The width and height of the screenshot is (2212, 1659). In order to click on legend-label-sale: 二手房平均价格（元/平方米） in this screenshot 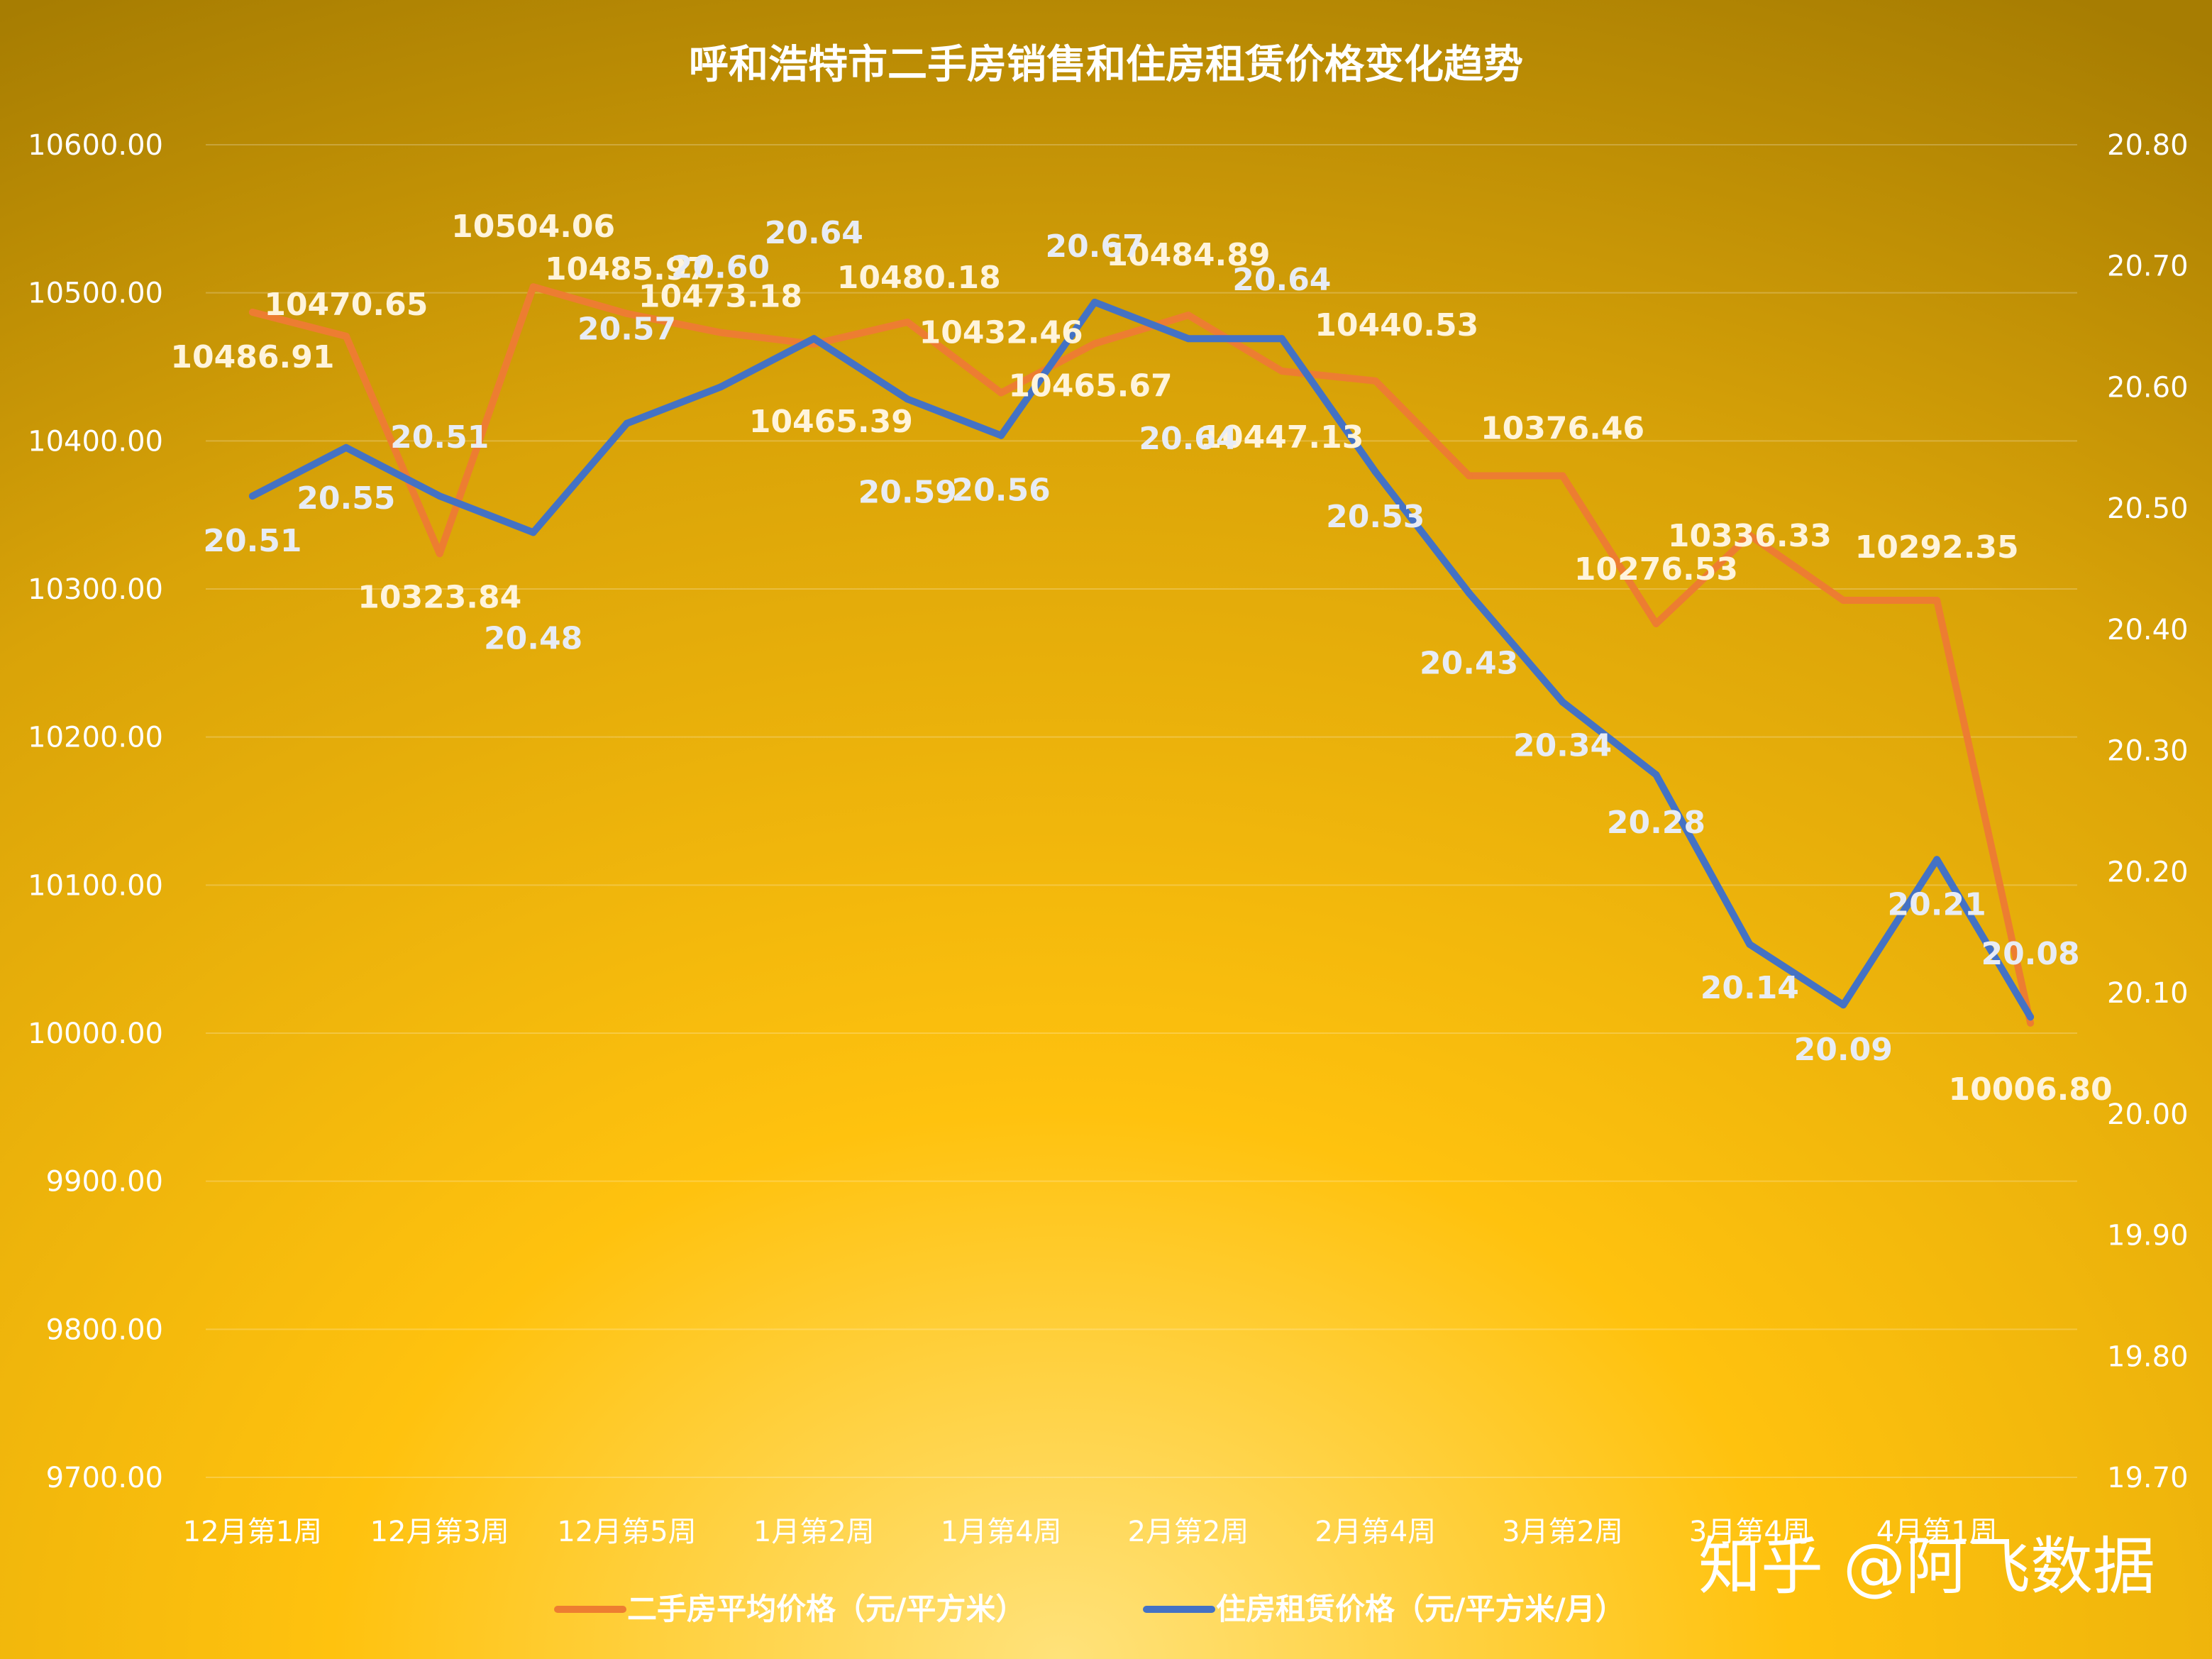, I will do `click(826, 1609)`.